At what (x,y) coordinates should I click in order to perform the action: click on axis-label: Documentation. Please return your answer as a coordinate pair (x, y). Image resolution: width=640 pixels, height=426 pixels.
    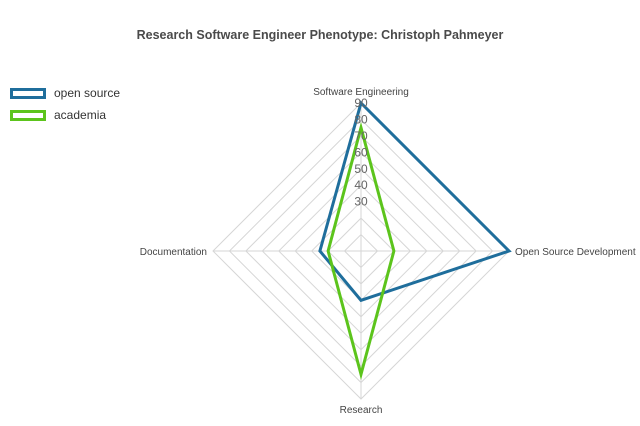
    Looking at the image, I should click on (173, 252).